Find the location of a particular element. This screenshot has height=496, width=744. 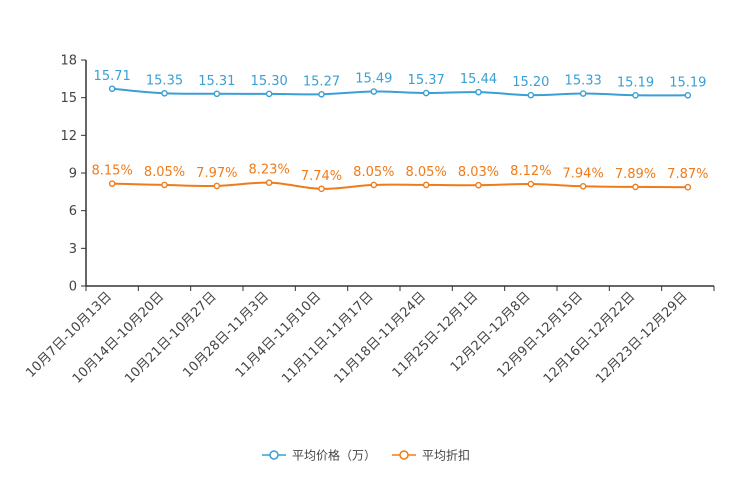

data-label: 7.87% is located at coordinates (687, 174).